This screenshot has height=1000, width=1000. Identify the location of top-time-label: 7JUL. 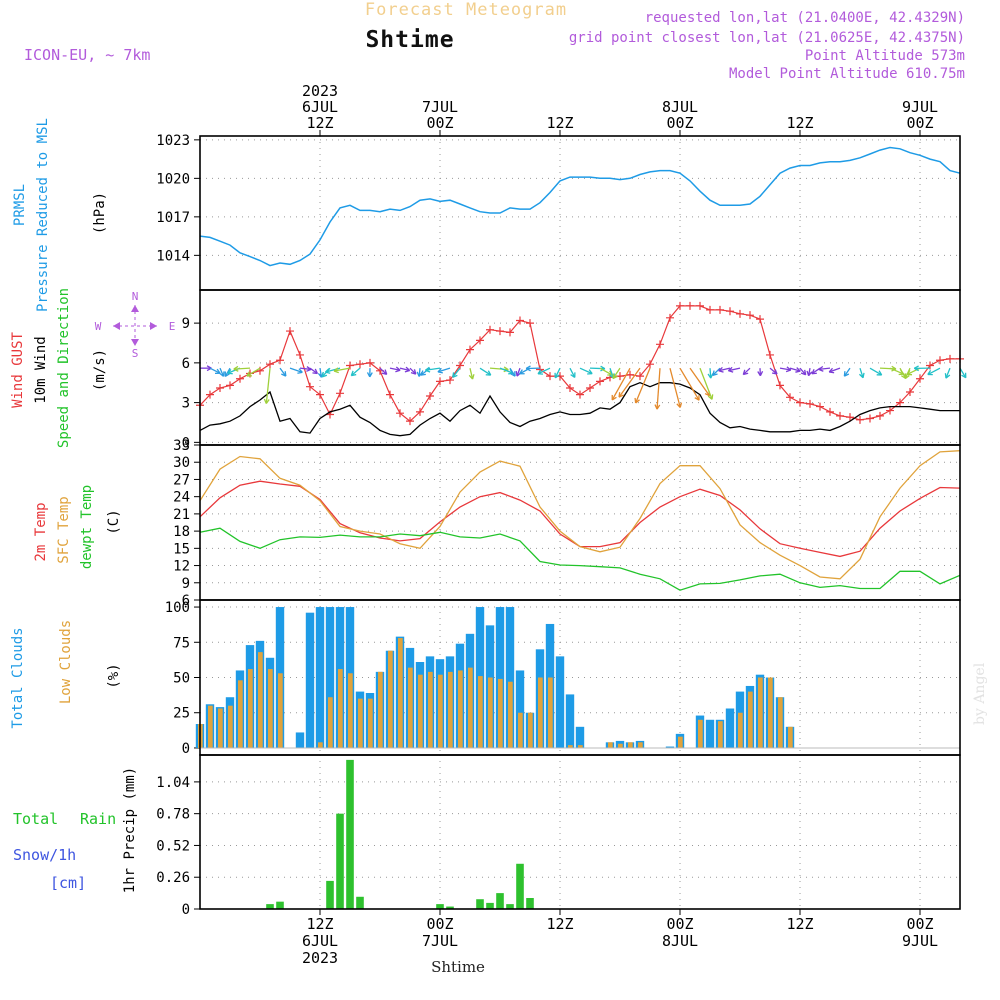
(440, 107).